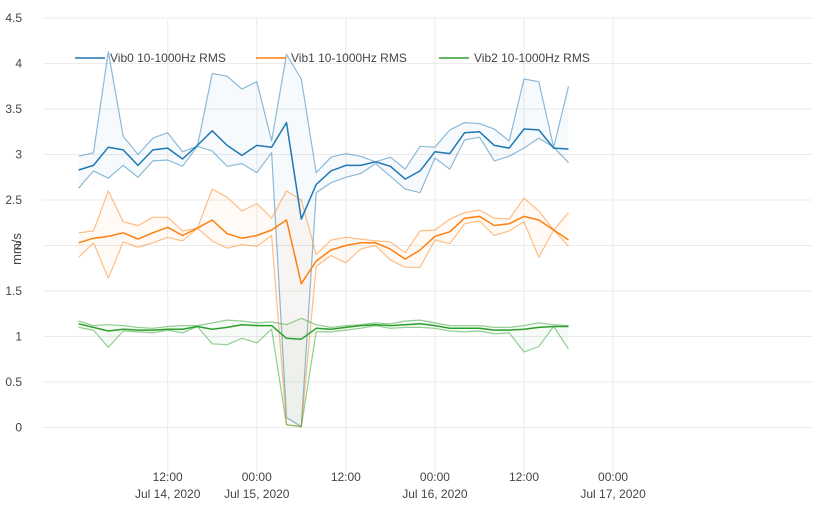 The image size is (825, 519). What do you see at coordinates (18, 428) in the screenshot?
I see `y-tick-label: 0` at bounding box center [18, 428].